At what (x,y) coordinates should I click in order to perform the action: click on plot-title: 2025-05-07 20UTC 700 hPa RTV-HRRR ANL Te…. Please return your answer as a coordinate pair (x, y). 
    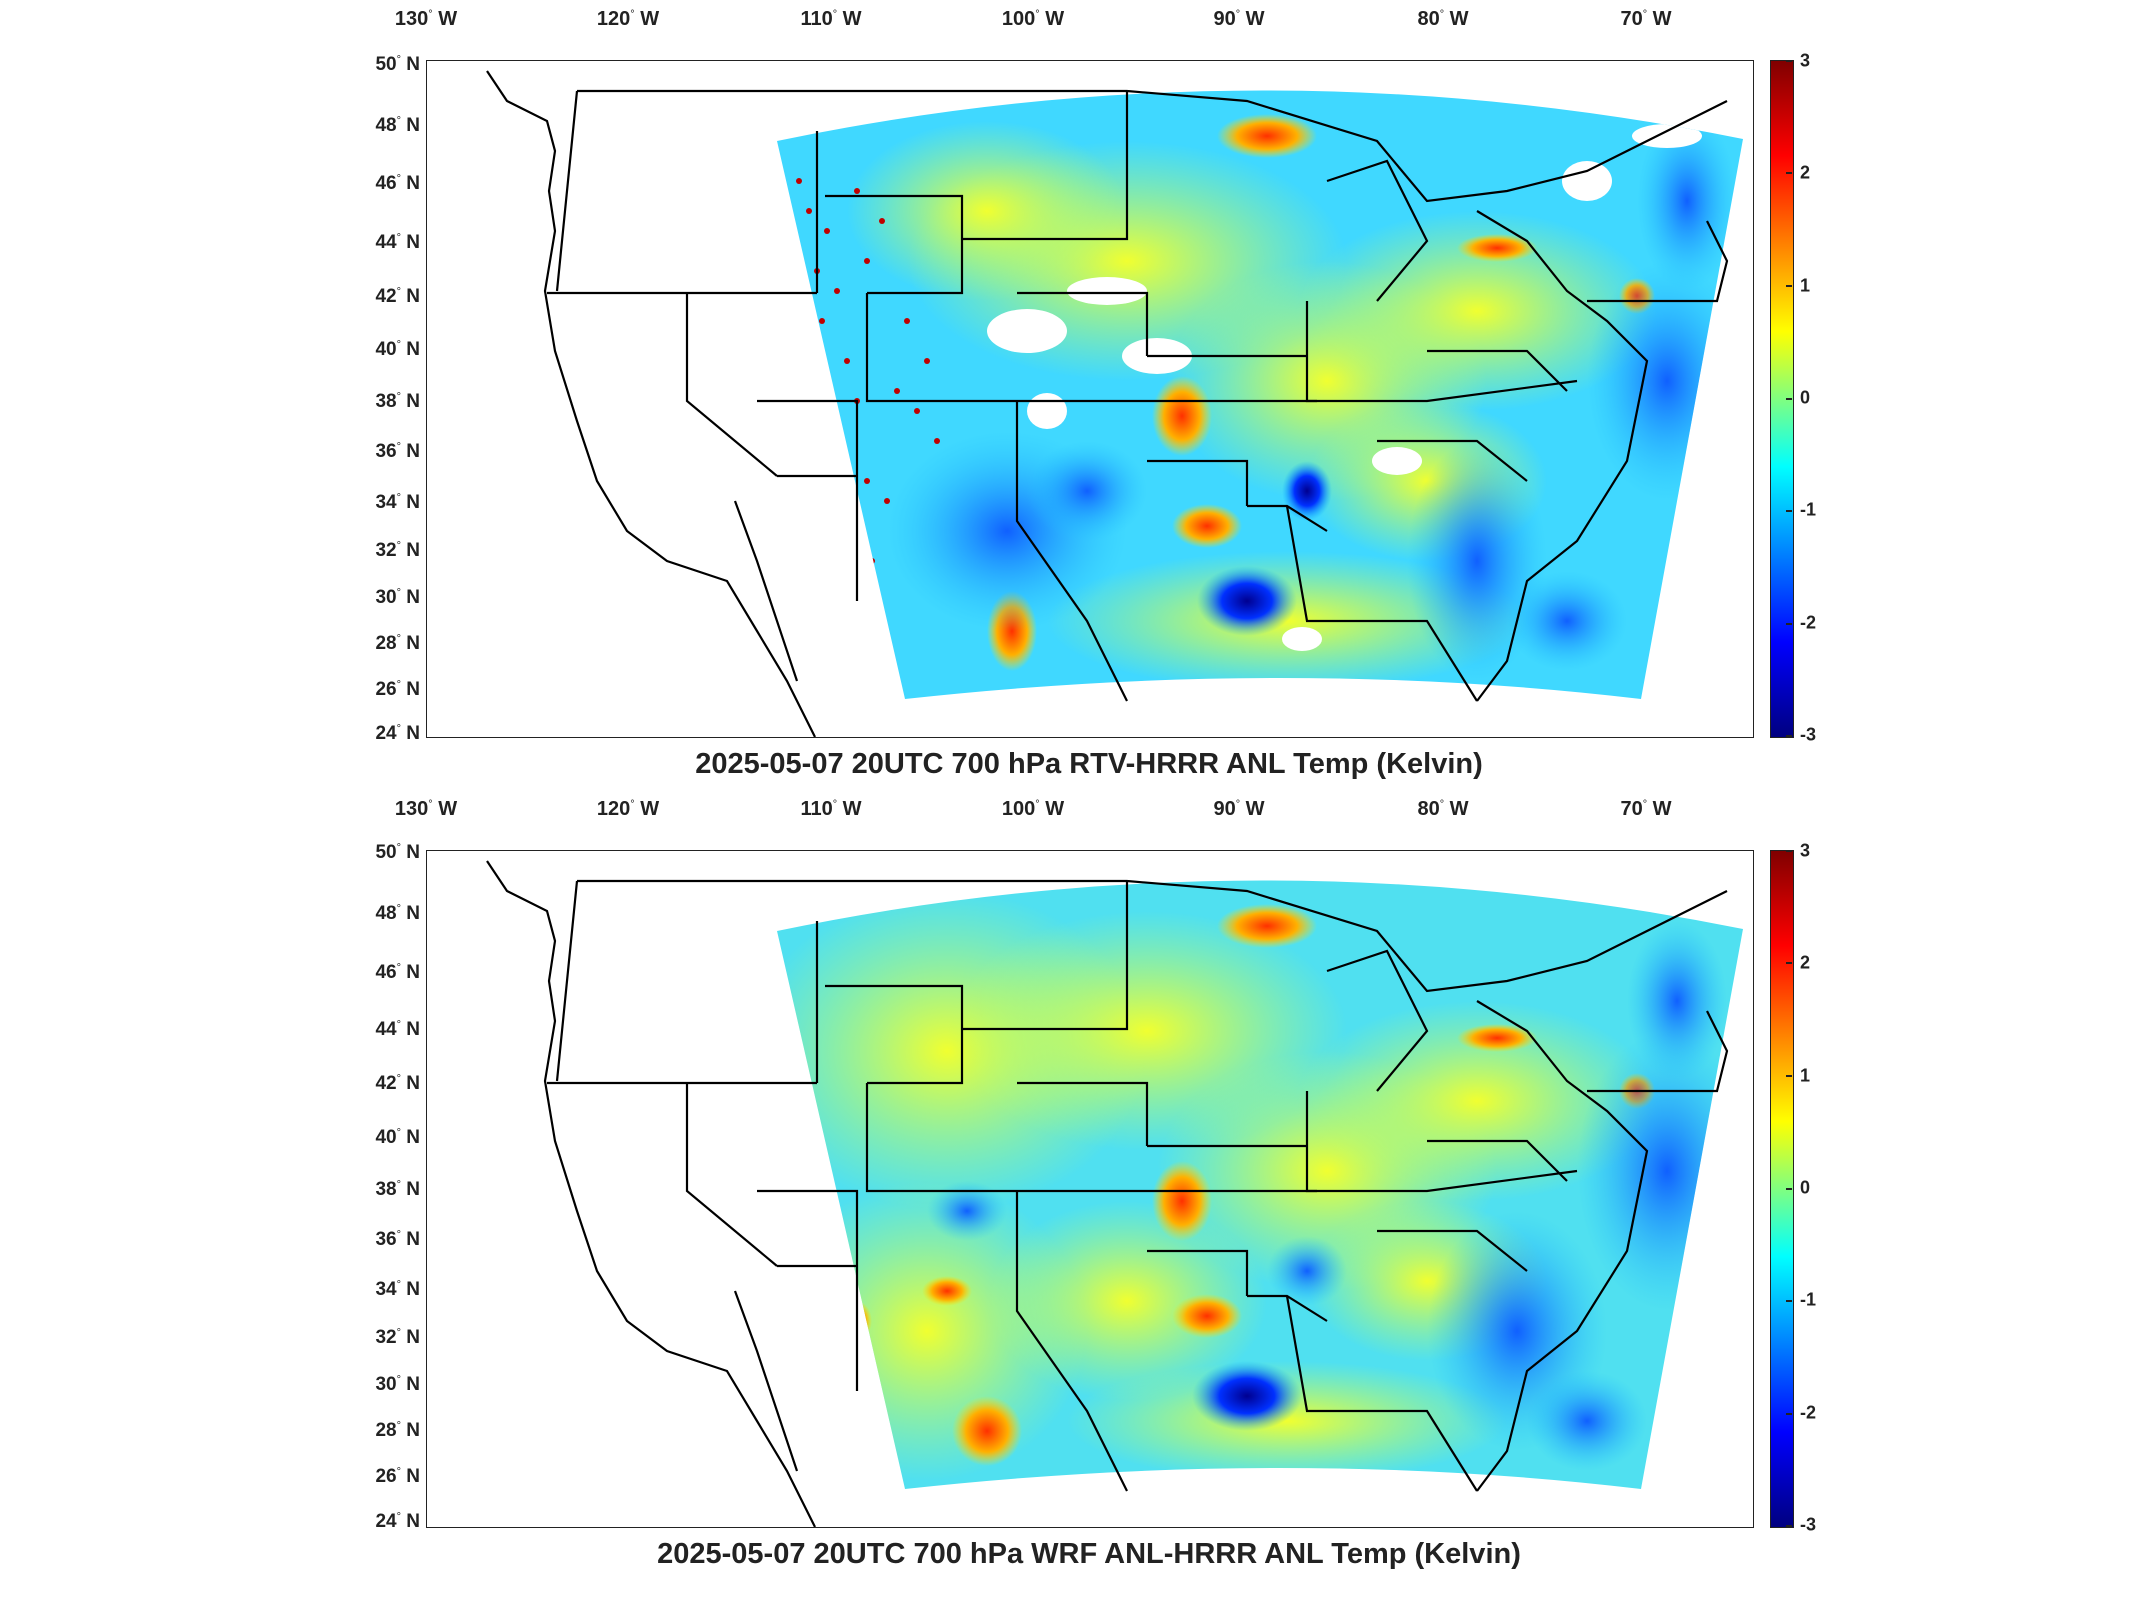
    Looking at the image, I should click on (1089, 764).